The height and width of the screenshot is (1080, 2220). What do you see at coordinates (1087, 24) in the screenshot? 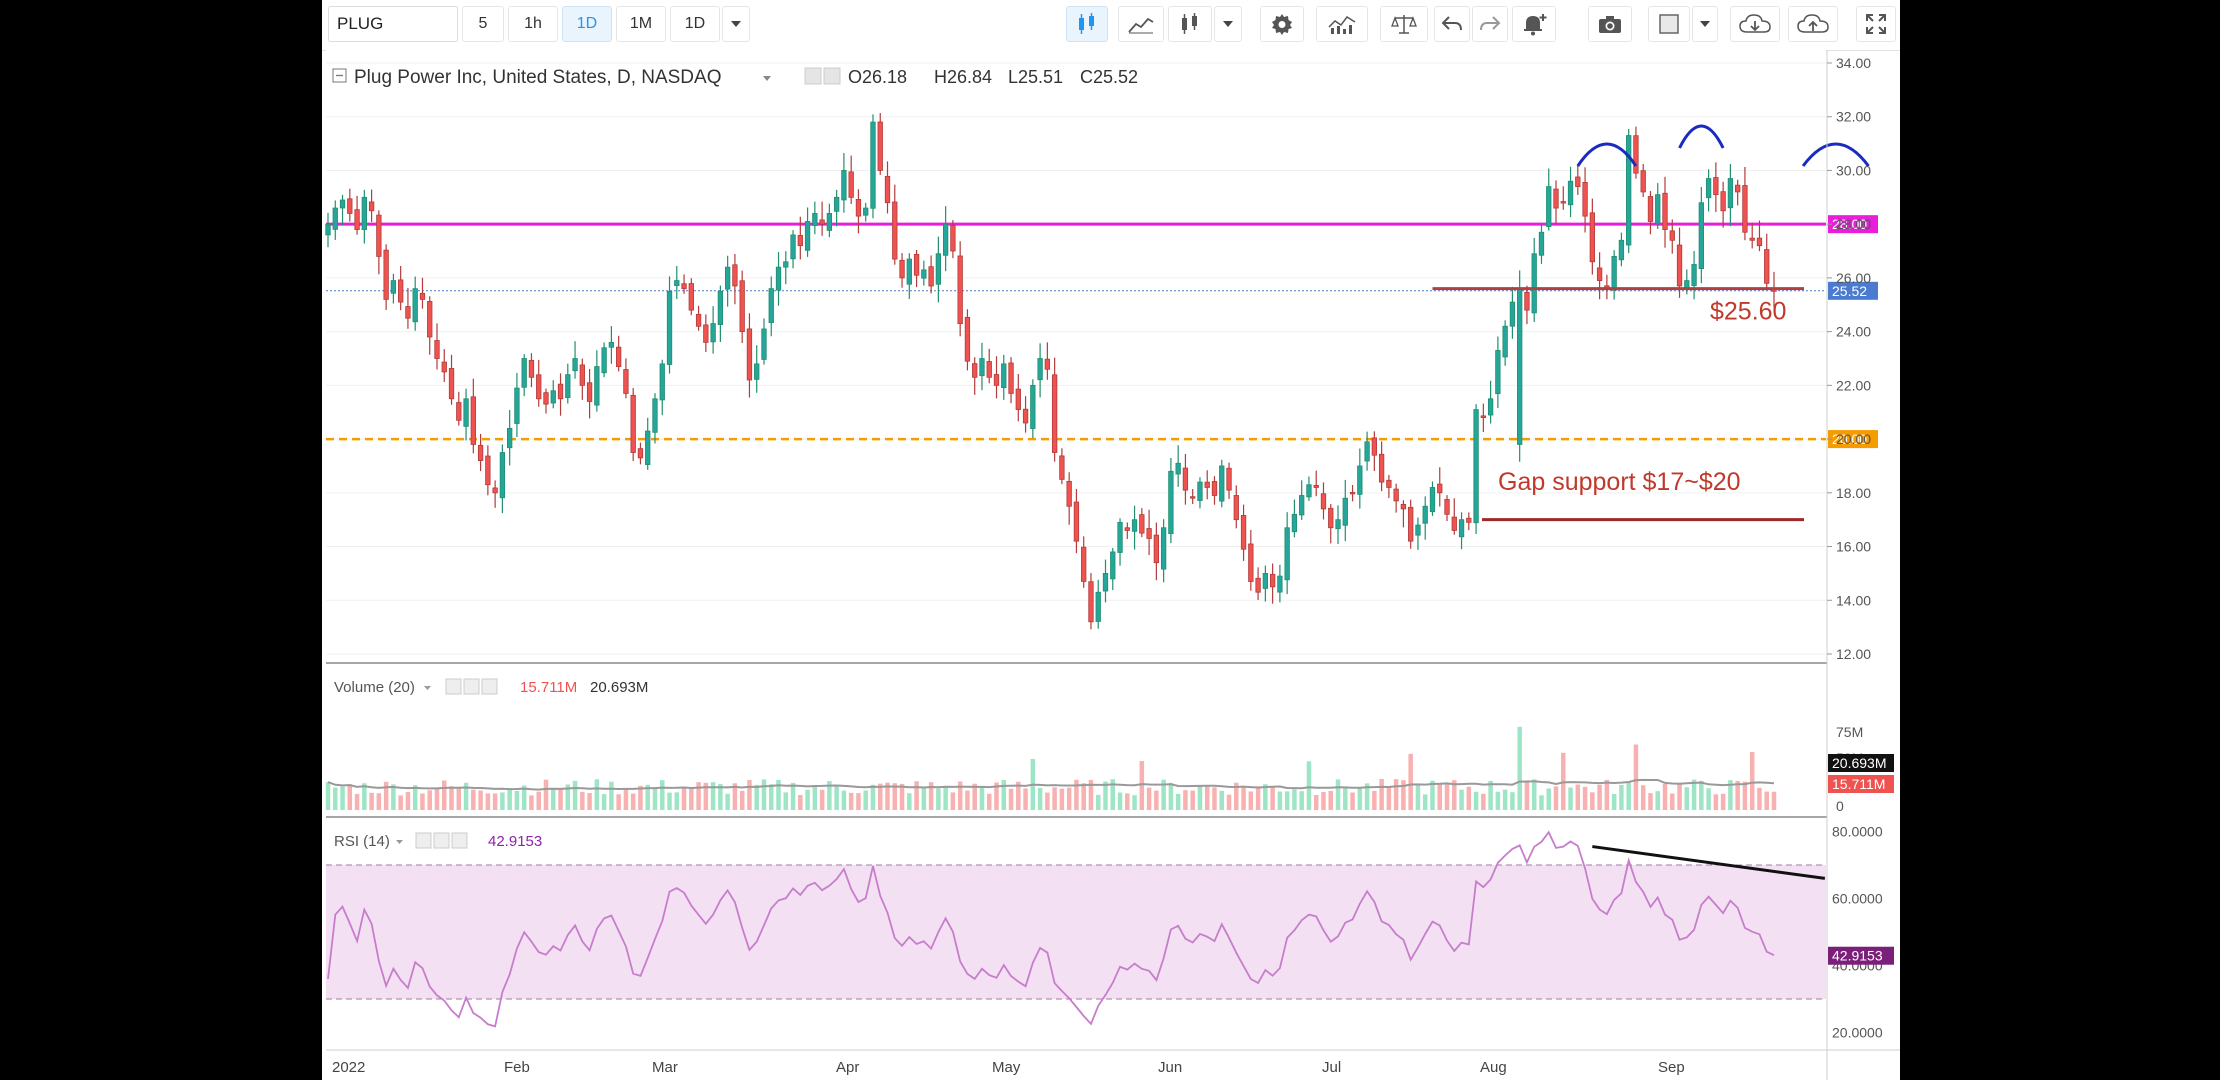
I see `candles-style-button` at bounding box center [1087, 24].